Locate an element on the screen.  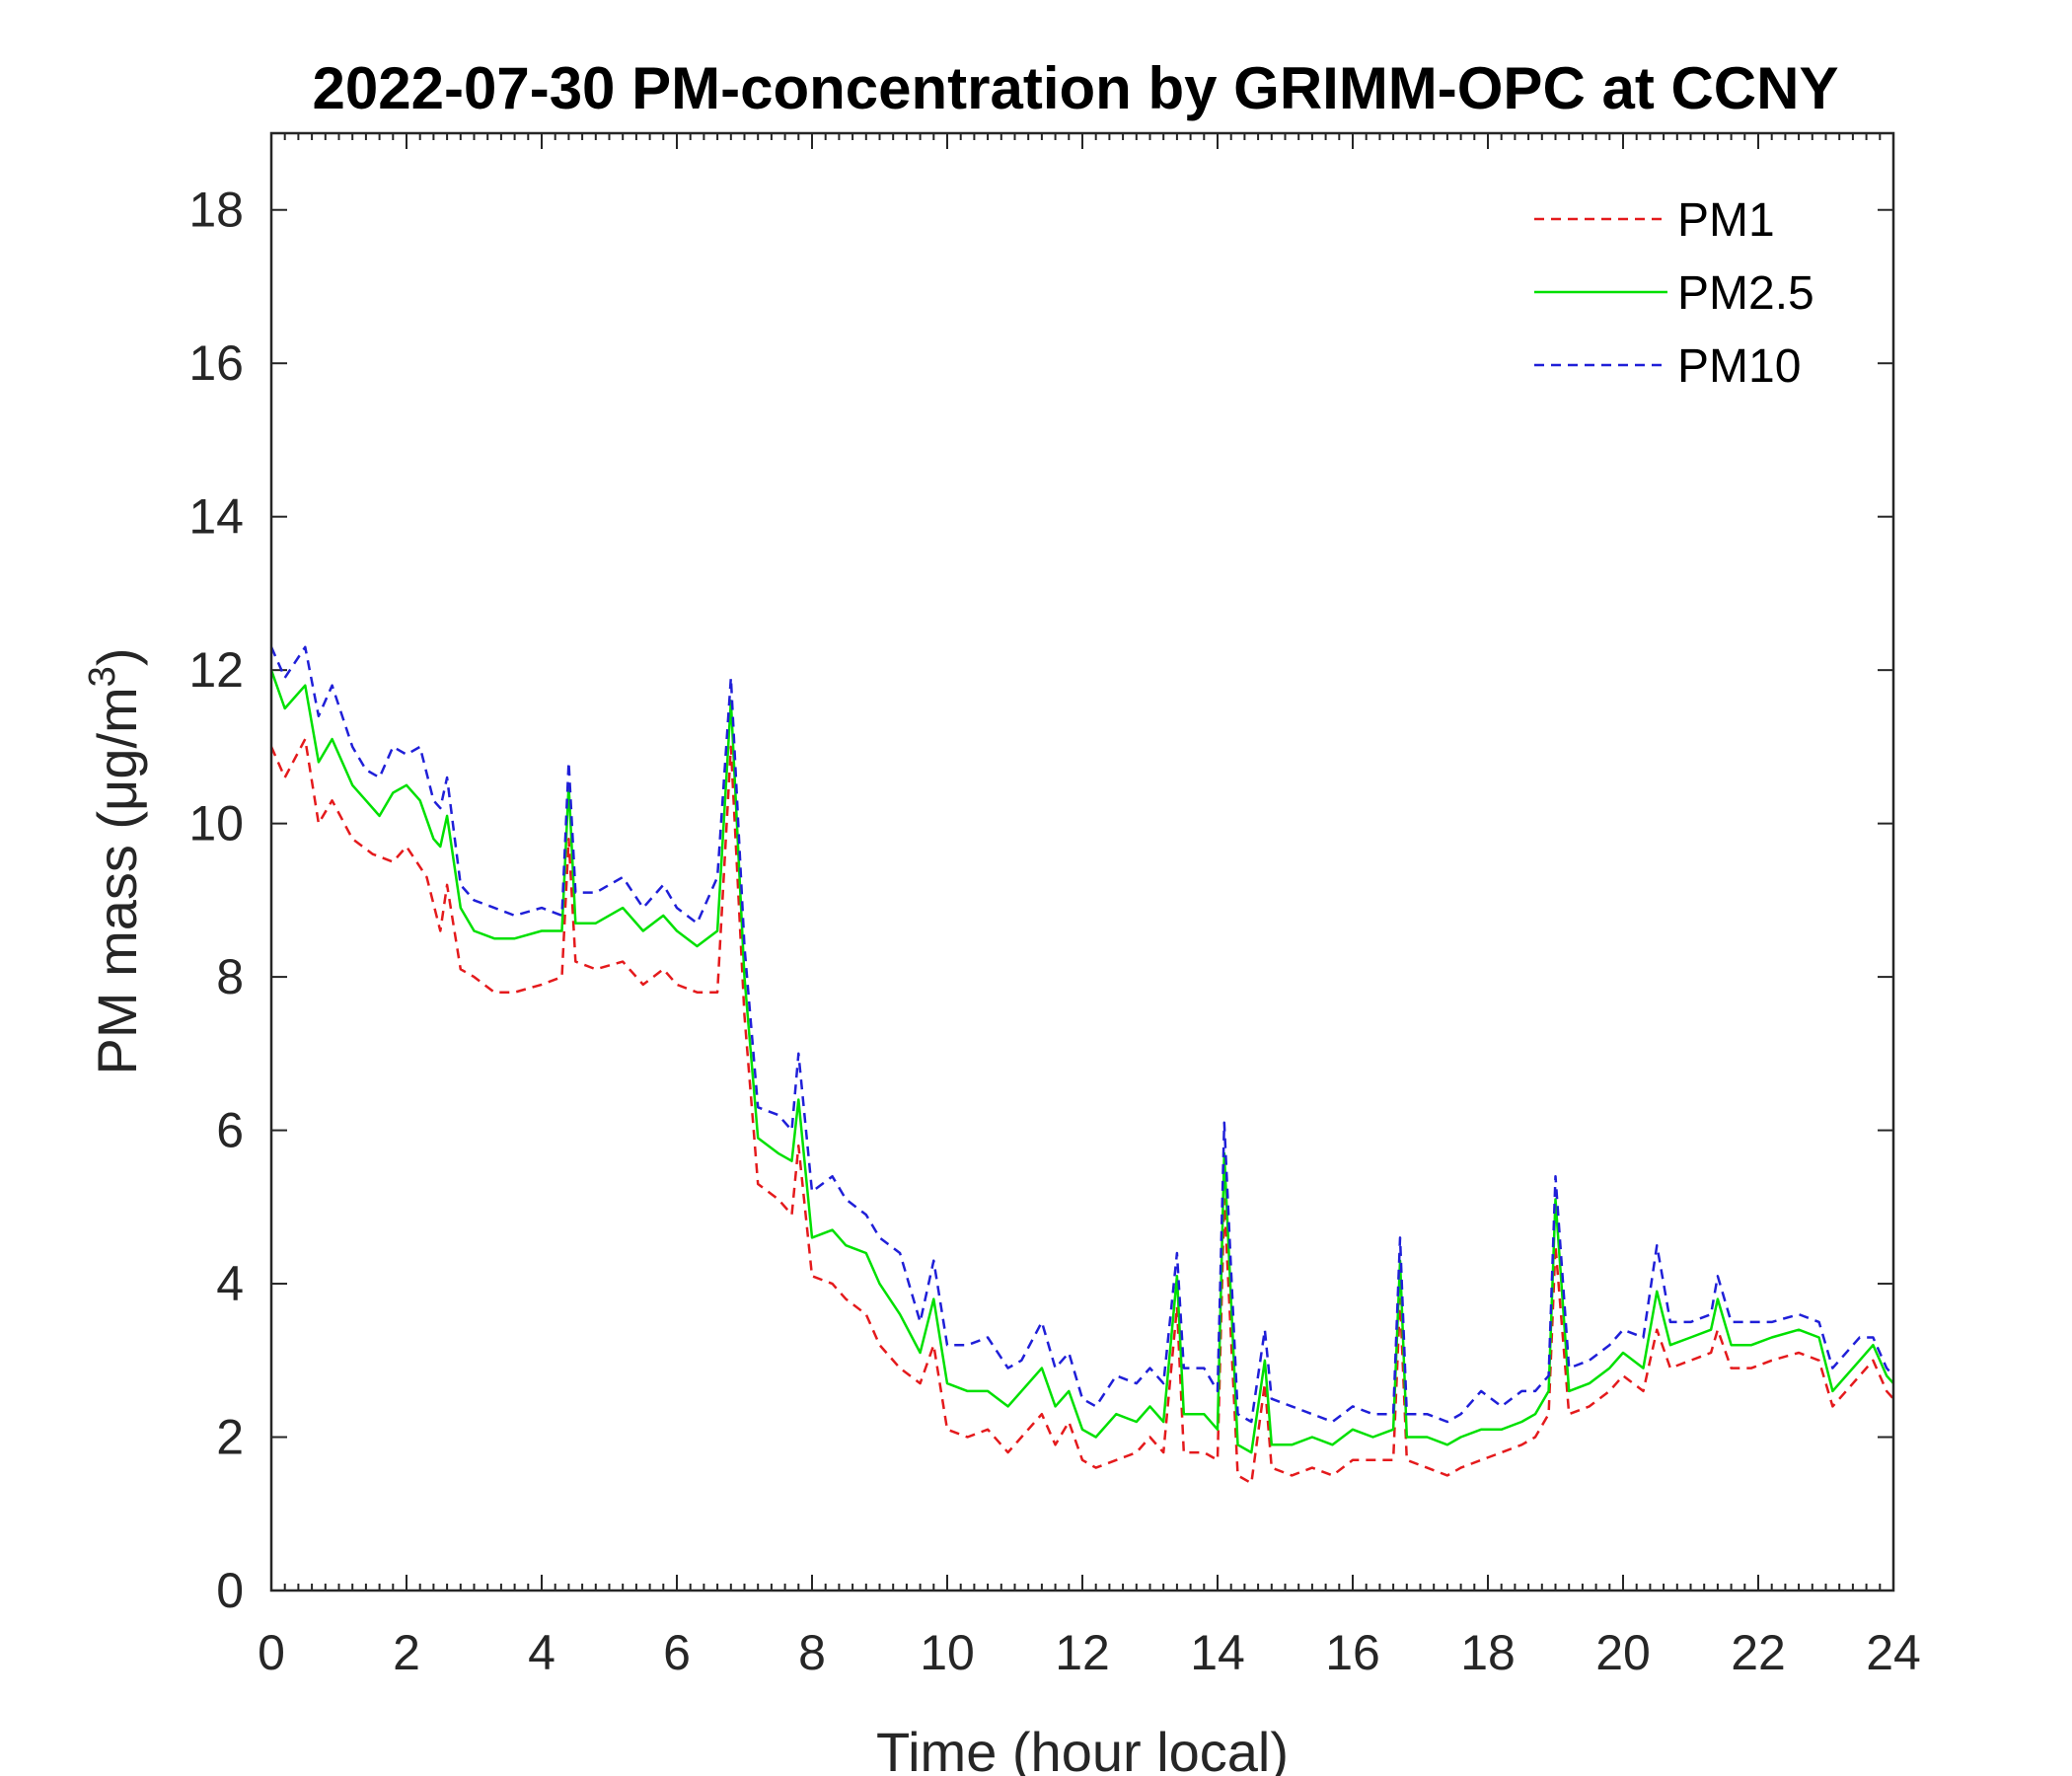
x-tick-label: 0 is located at coordinates (272, 1653).